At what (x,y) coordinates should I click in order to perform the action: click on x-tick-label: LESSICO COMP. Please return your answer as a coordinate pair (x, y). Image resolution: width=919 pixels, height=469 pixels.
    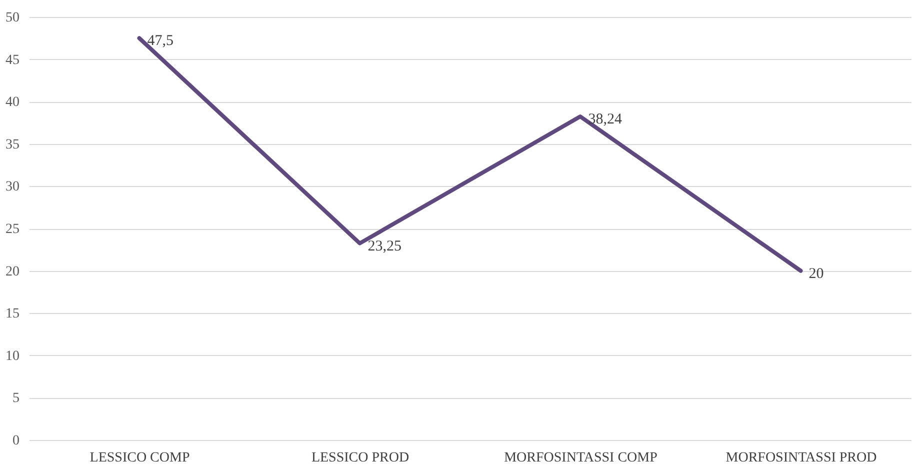
    Looking at the image, I should click on (140, 458).